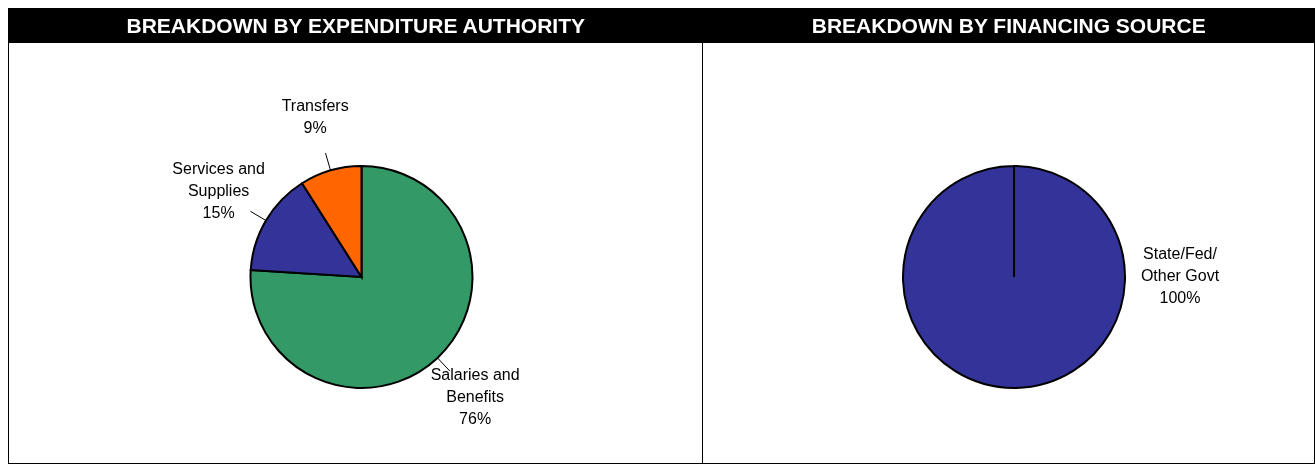  I want to click on chart-title: BREAKDOWN BY EXPENDITURE AUTHORITY, so click(356, 26).